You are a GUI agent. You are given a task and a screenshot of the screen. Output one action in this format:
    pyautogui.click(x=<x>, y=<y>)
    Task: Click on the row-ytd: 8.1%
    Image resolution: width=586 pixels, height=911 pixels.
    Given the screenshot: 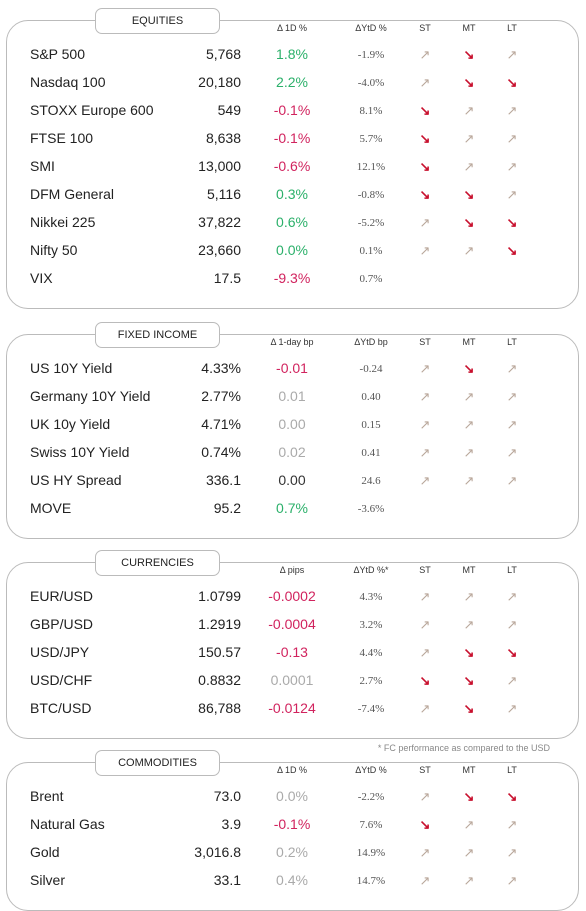 What is the action you would take?
    pyautogui.click(x=371, y=111)
    